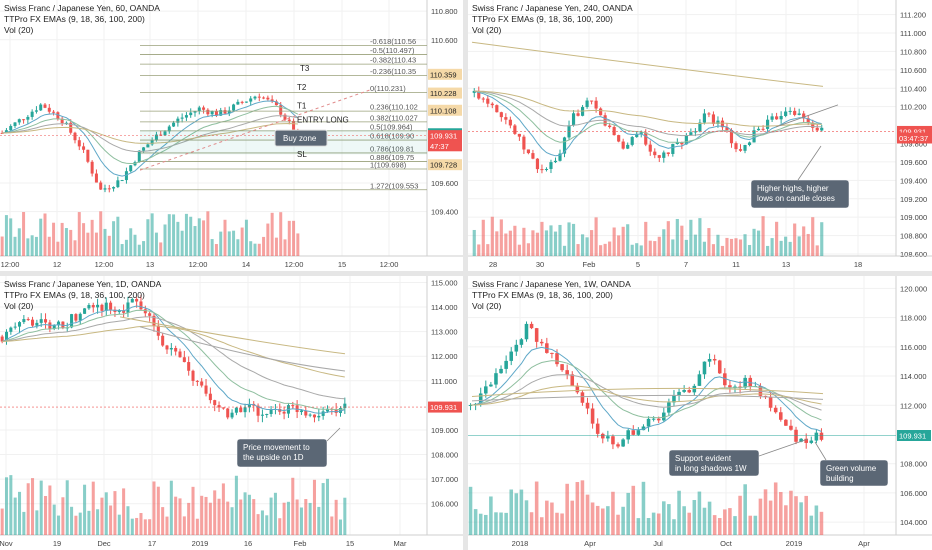 This screenshot has width=932, height=550. What do you see at coordinates (913, 162) in the screenshot?
I see `y-tick-label: 109.600` at bounding box center [913, 162].